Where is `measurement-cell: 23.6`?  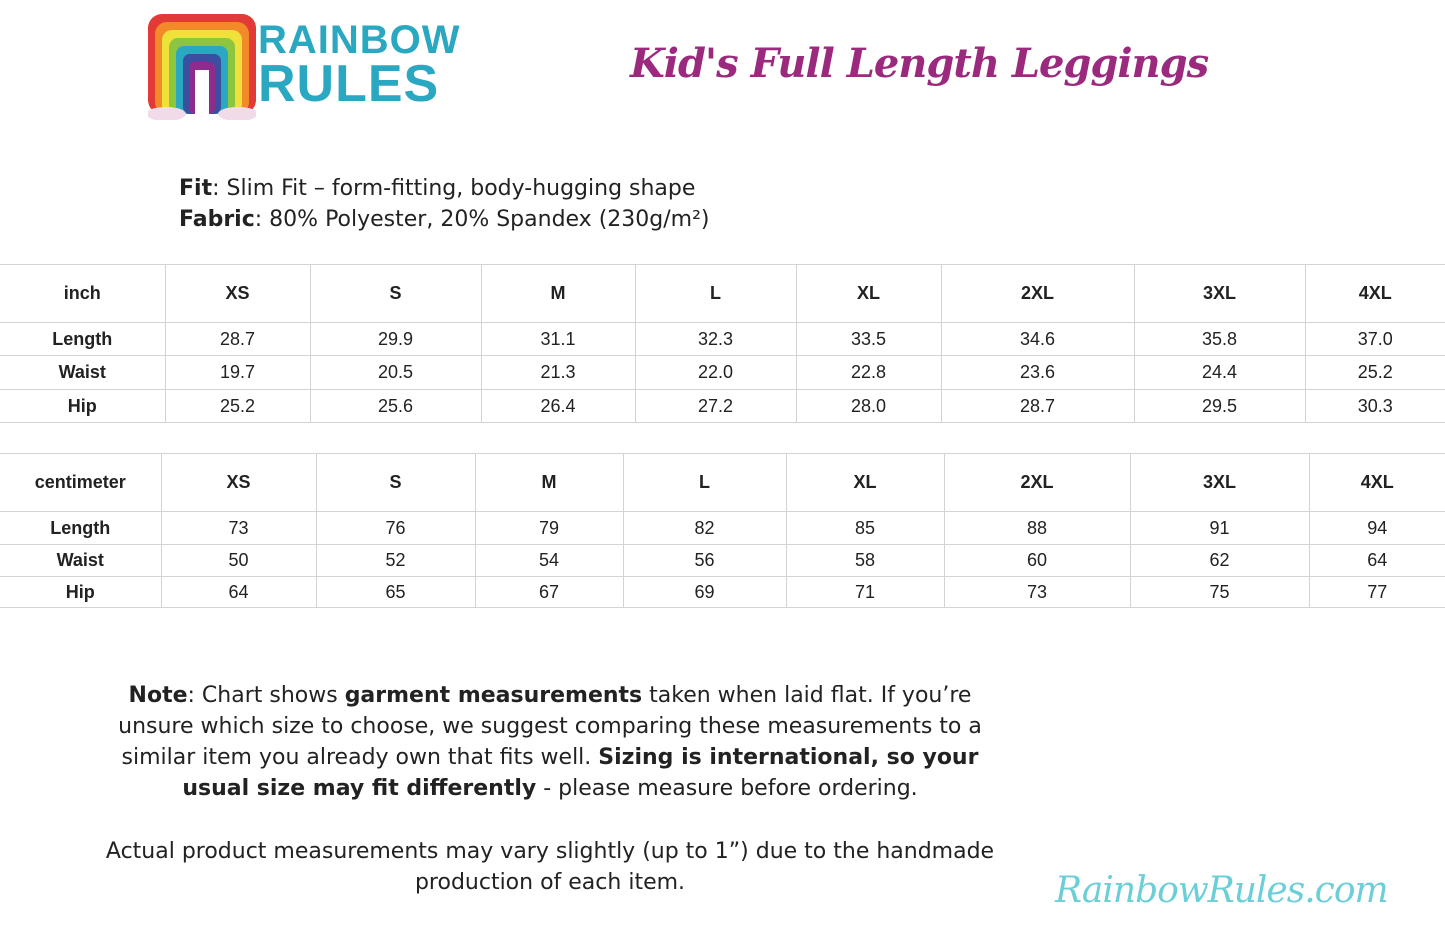 measurement-cell: 23.6 is located at coordinates (1037, 372).